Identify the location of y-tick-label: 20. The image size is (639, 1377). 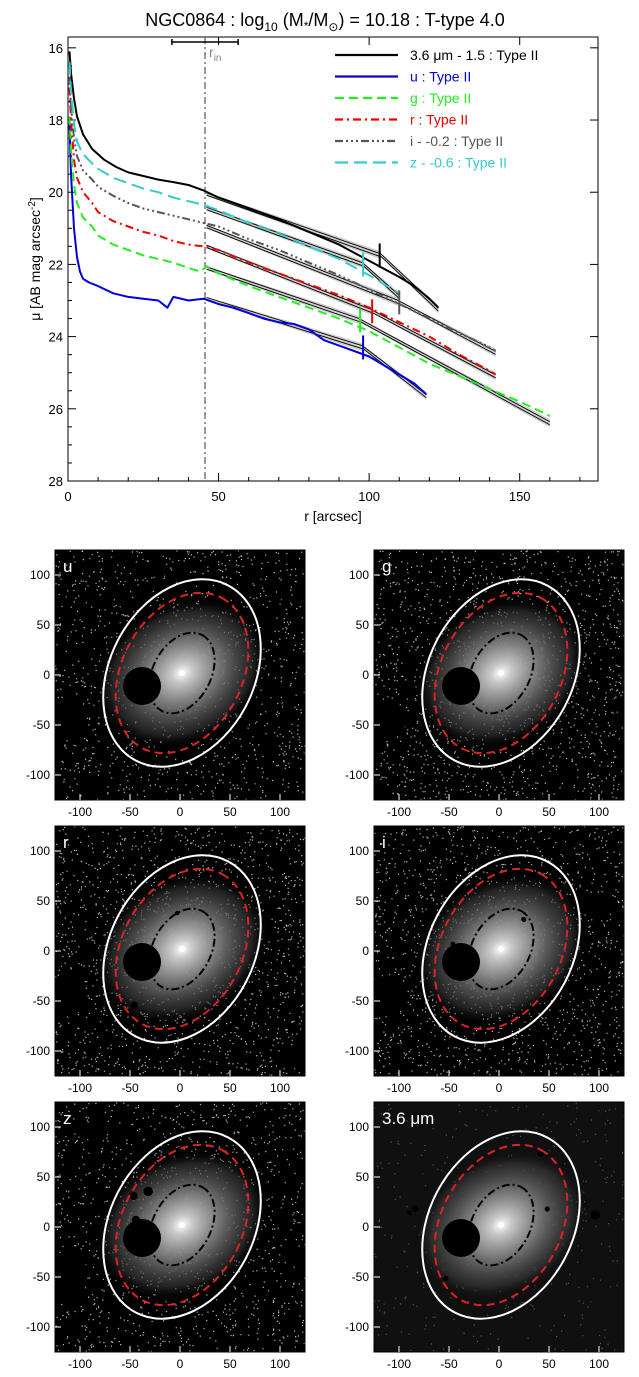
(56, 192).